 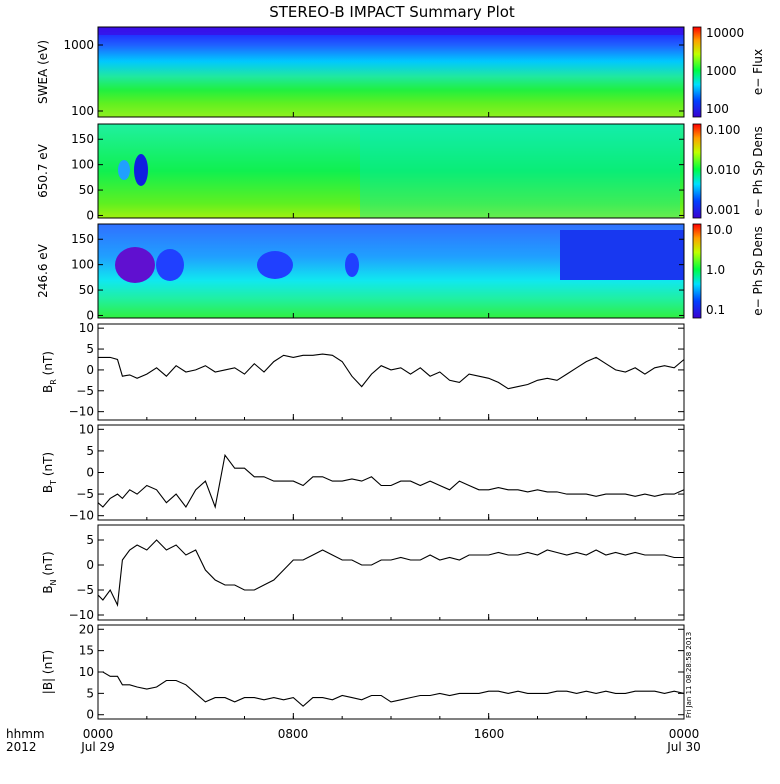 What do you see at coordinates (21, 747) in the screenshot?
I see `xaxis-row-label-year: 2012` at bounding box center [21, 747].